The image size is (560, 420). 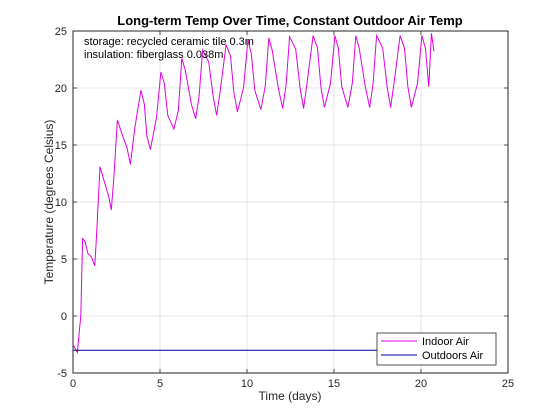 What do you see at coordinates (334, 384) in the screenshot?
I see `x-tick-label: 15` at bounding box center [334, 384].